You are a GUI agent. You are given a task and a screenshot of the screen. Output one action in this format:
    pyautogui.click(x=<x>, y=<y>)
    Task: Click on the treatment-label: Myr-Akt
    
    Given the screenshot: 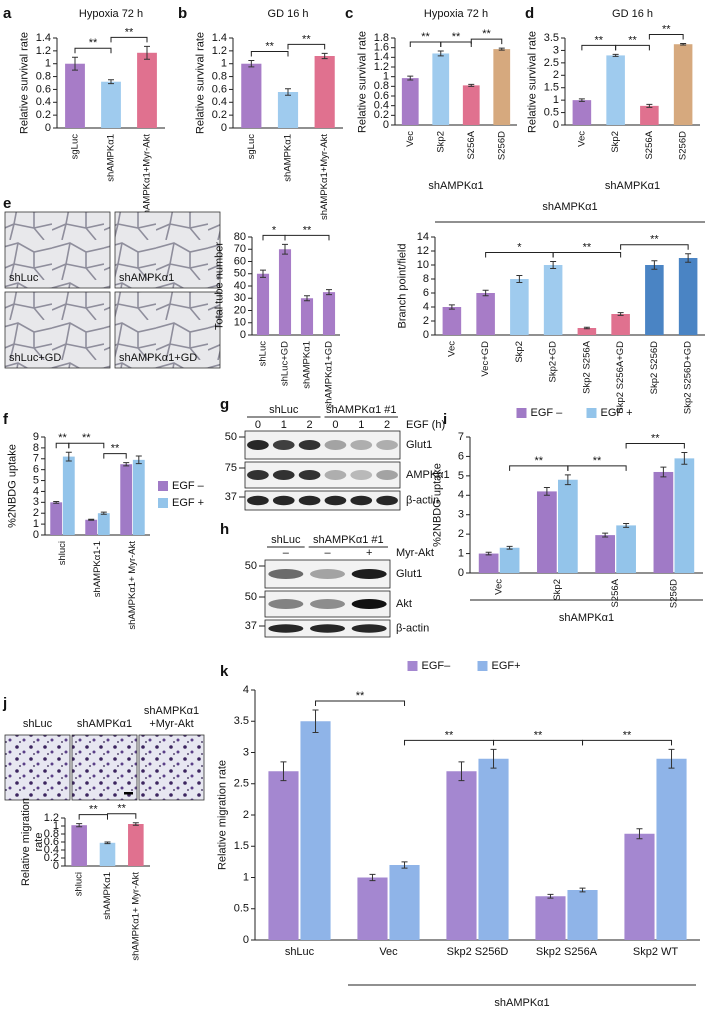 What is the action you would take?
    pyautogui.click(x=415, y=553)
    